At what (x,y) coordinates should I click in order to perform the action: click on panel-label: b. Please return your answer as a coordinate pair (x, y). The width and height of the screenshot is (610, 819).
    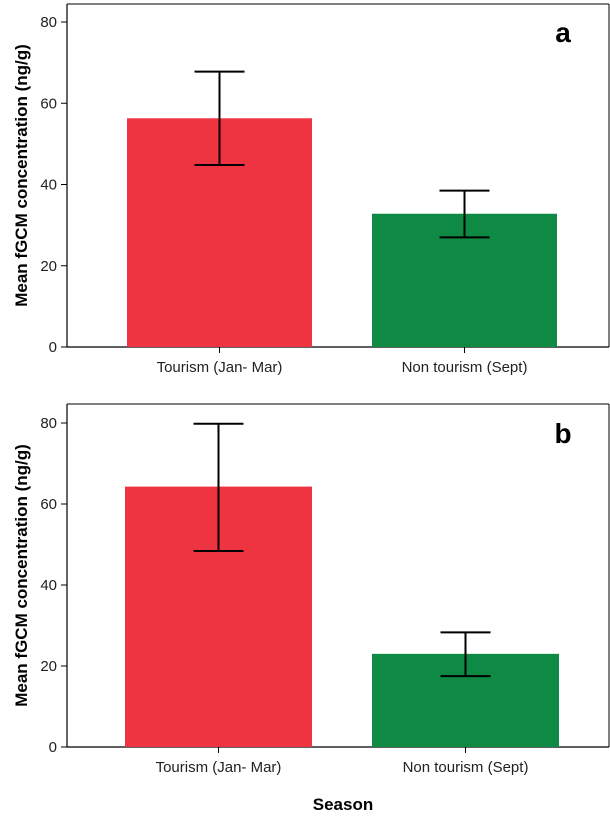
    Looking at the image, I should click on (562, 433).